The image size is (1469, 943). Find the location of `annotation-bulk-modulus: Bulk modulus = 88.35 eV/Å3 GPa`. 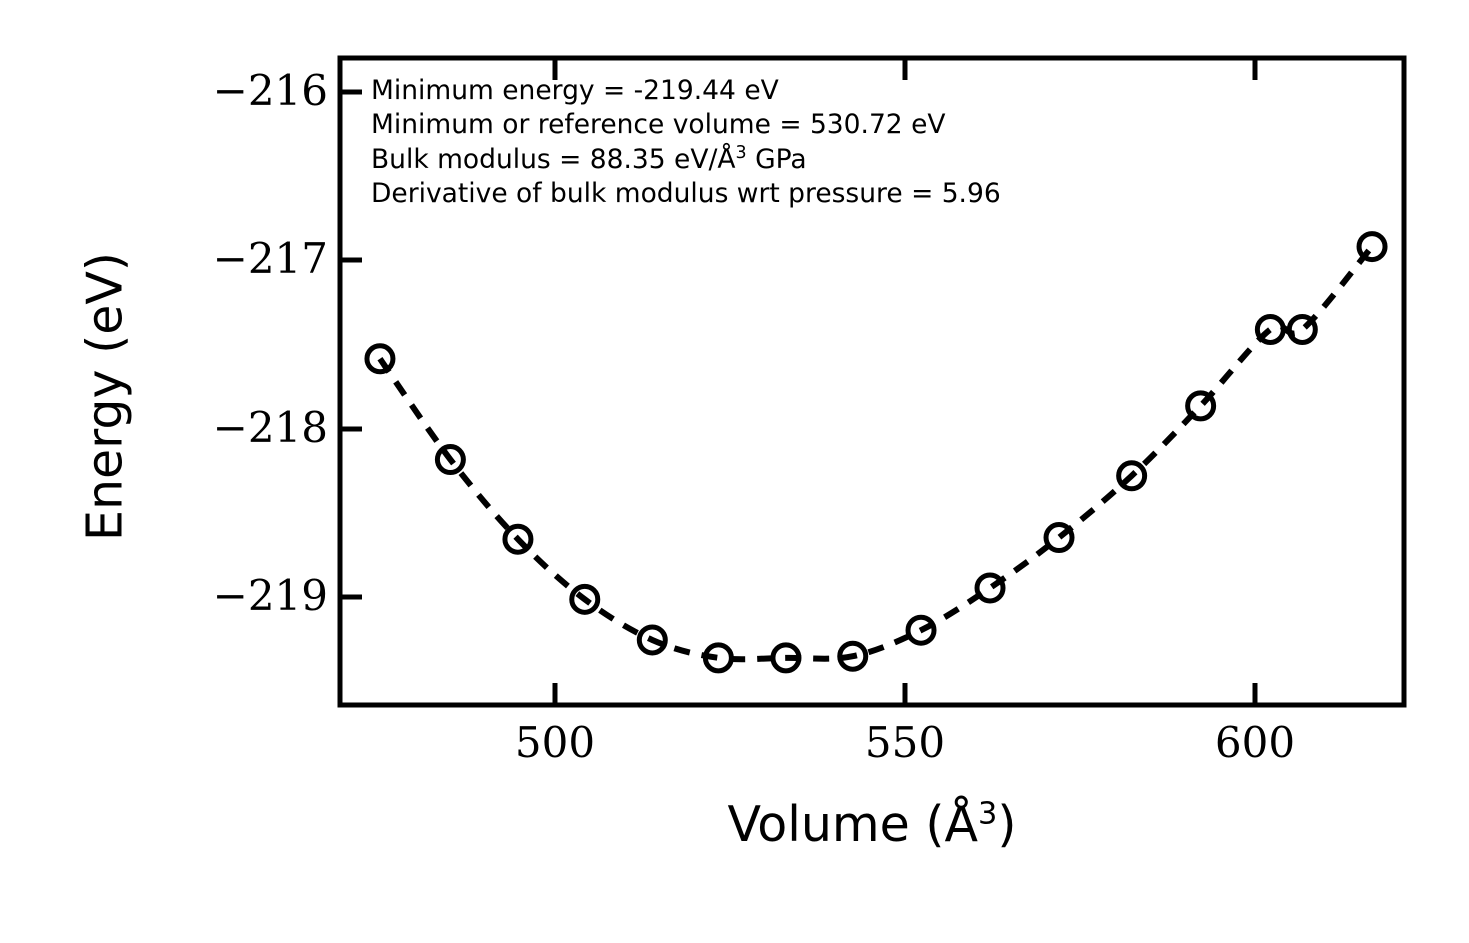

annotation-bulk-modulus: Bulk modulus = 88.35 eV/Å3 GPa is located at coordinates (686, 160).